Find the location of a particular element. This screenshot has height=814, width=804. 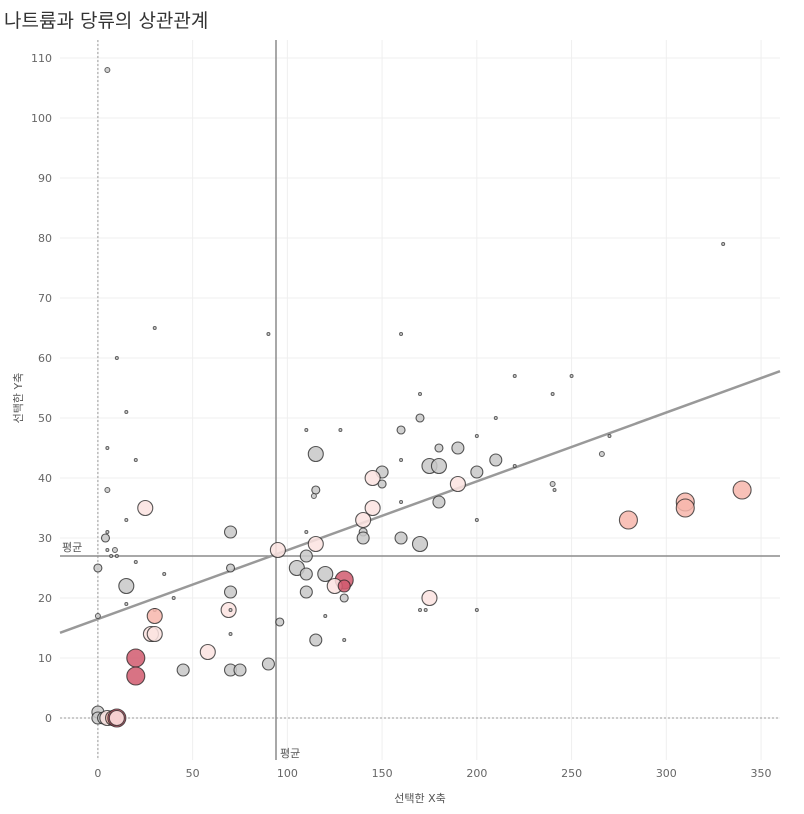

x-tick-label: 350 is located at coordinates (761, 773).